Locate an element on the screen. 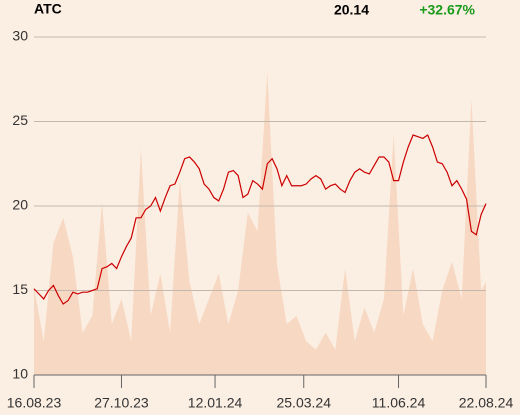 This screenshot has width=520, height=415. x-tick-label: 11.06.24 is located at coordinates (399, 403).